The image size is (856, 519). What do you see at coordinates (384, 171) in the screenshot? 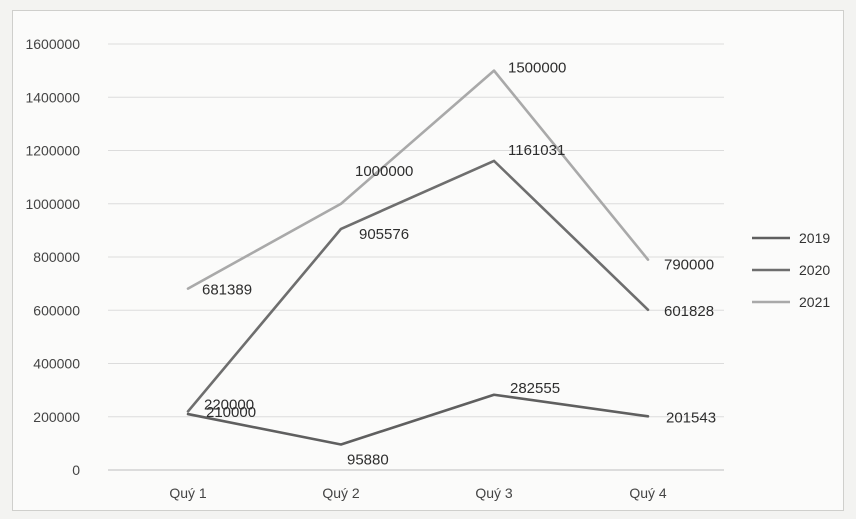
I see `data-label: 1000000` at bounding box center [384, 171].